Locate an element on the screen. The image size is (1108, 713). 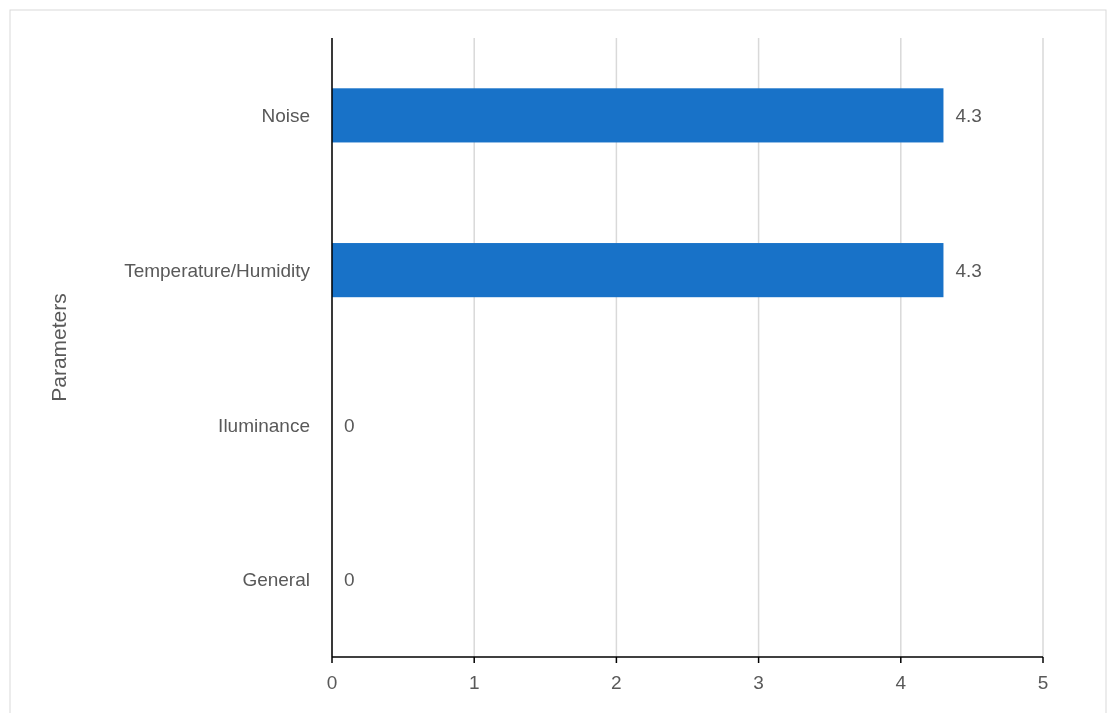
x-tick-label: 0 is located at coordinates (332, 682).